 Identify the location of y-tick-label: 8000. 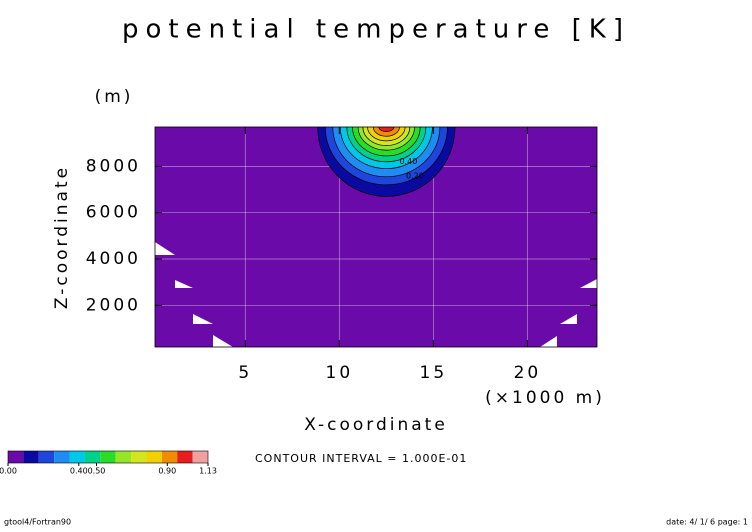
(113, 166).